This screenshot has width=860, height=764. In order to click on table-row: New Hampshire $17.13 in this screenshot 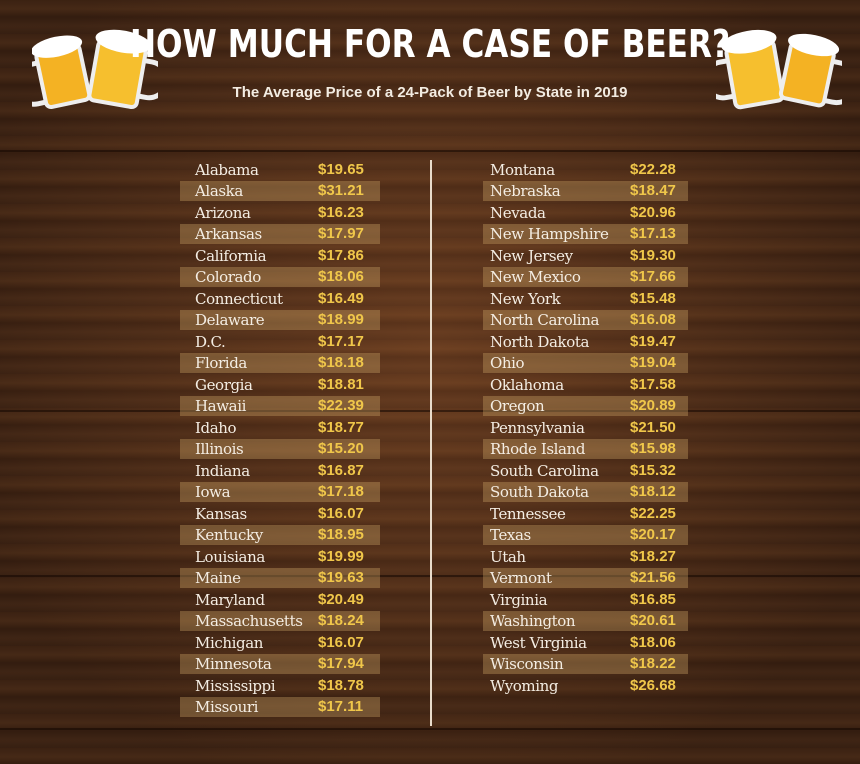, I will do `click(585, 234)`.